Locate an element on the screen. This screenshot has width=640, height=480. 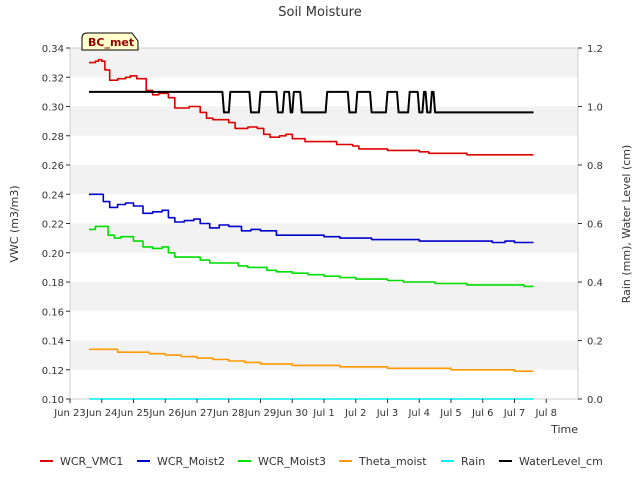
chart-title: Soil Moisture is located at coordinates (320, 12).